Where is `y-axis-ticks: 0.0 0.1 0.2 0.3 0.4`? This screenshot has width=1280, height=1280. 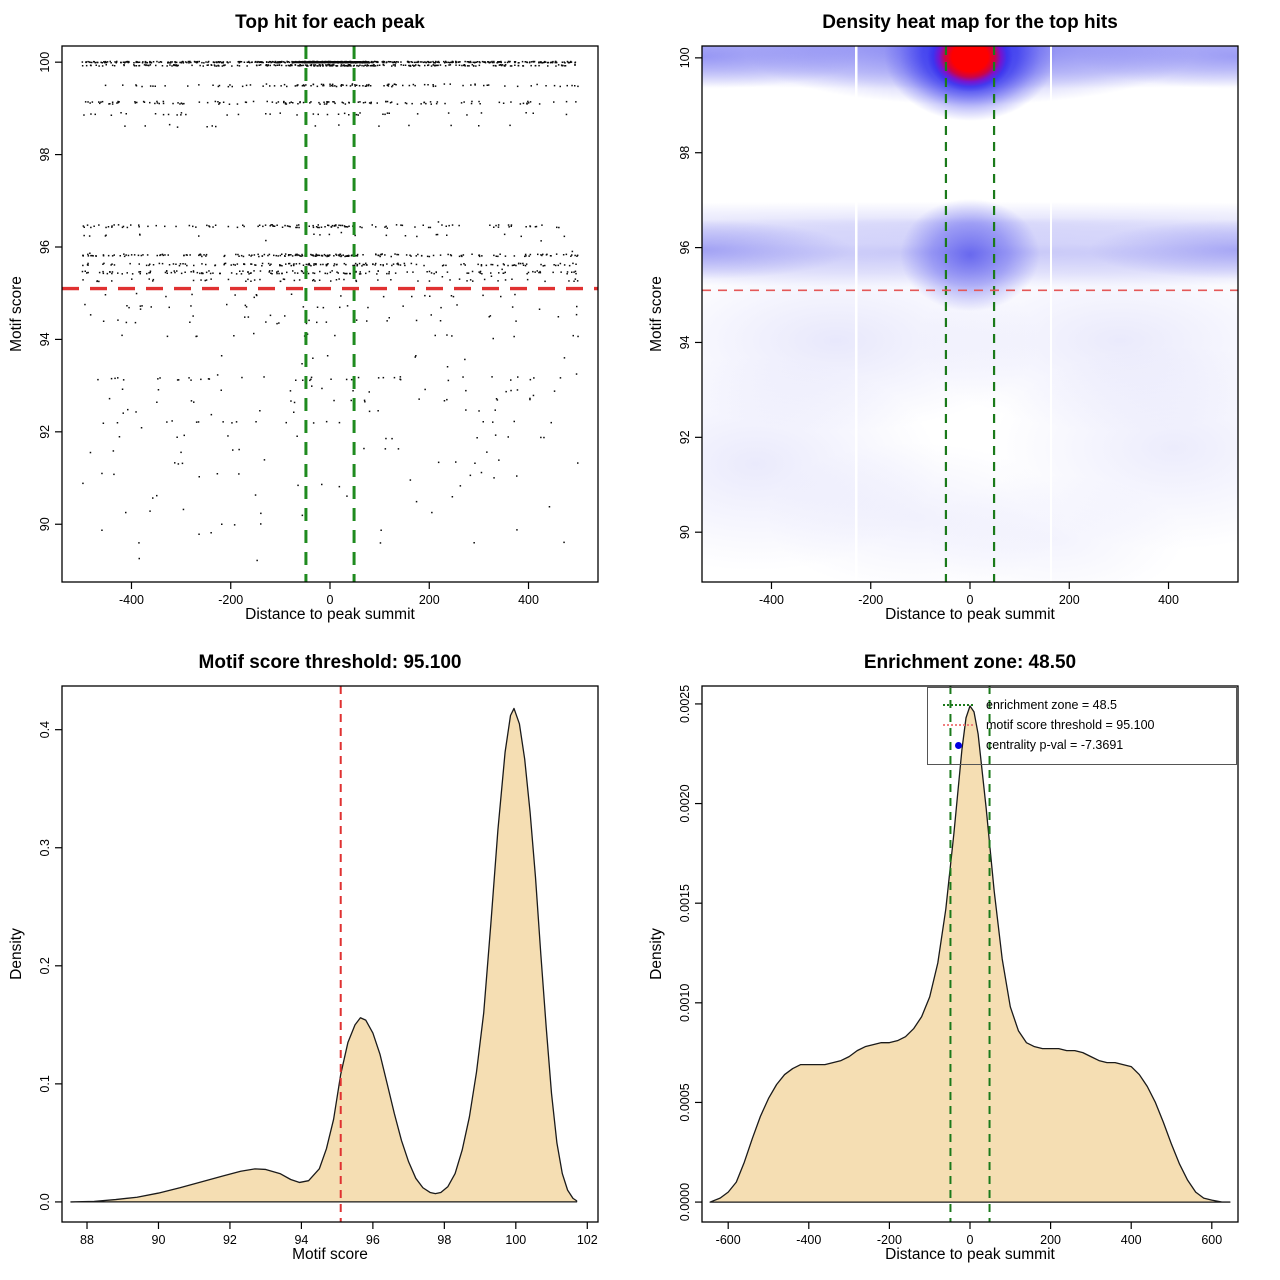
y-axis-ticks: 0.0 0.1 0.2 0.3 0.4 is located at coordinates (50, 966).